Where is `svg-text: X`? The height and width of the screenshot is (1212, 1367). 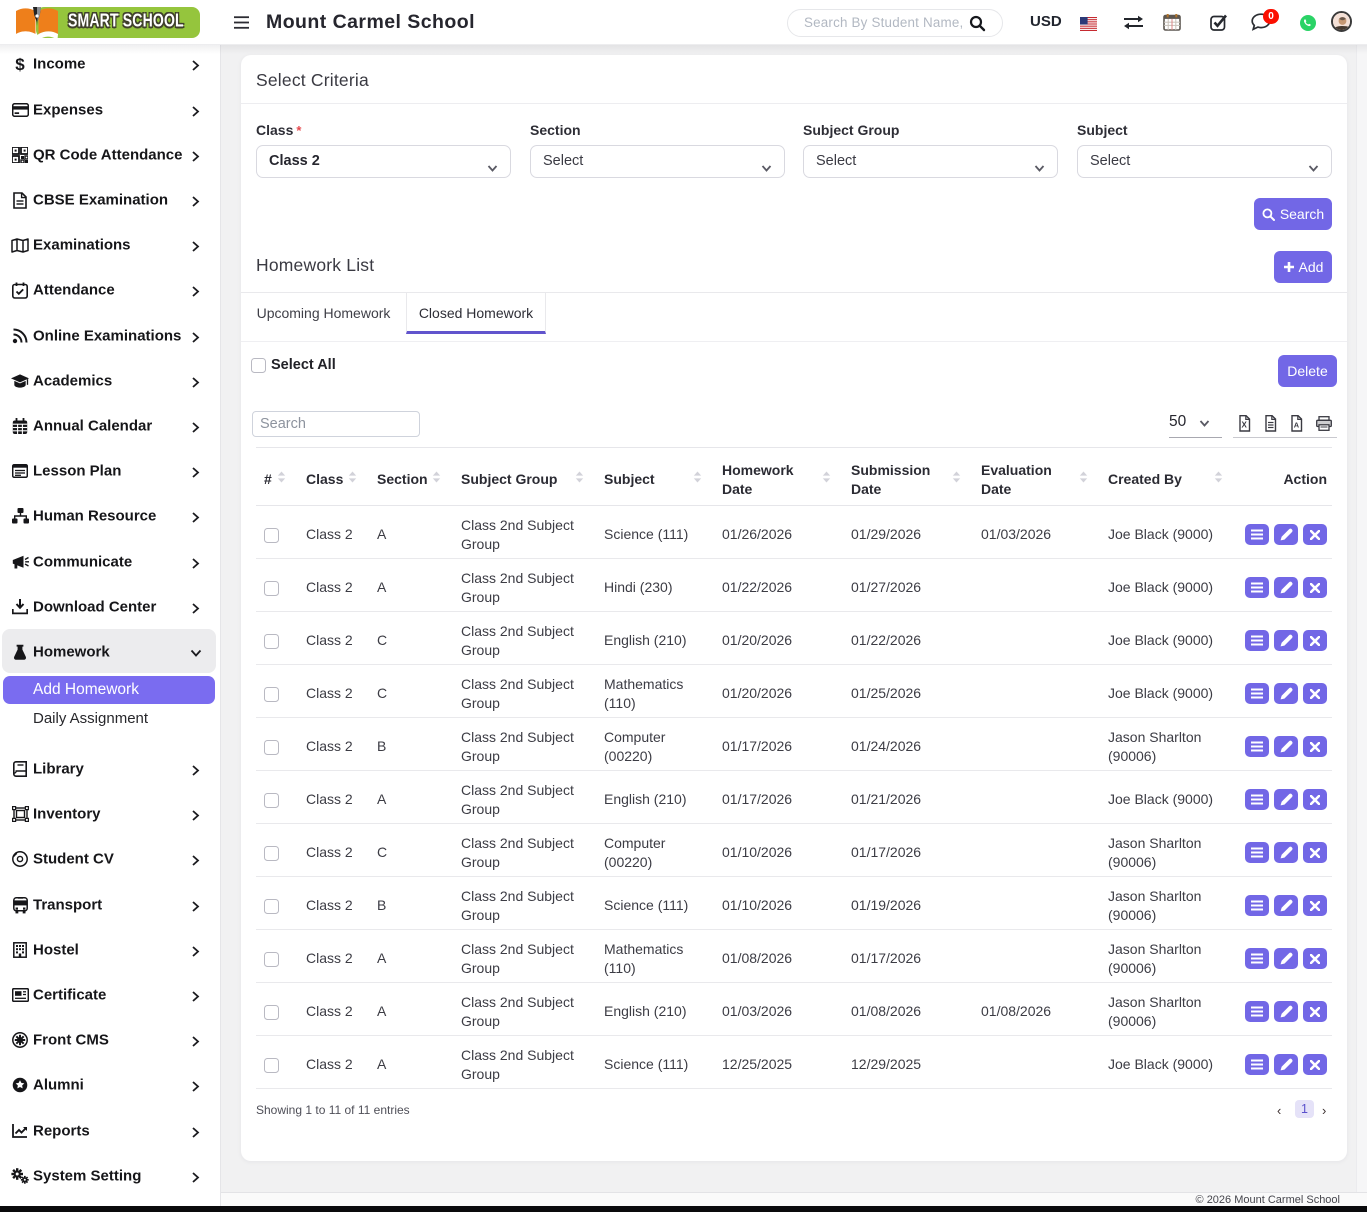 svg-text: X is located at coordinates (1245, 424).